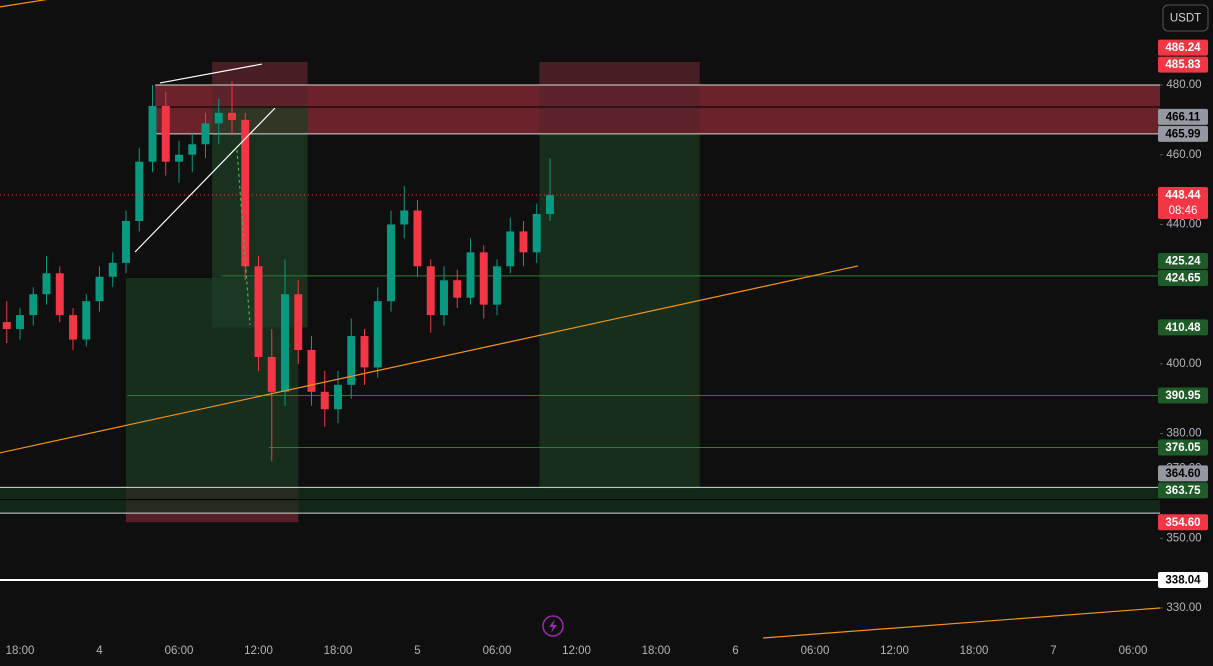  I want to click on x-tick-label: 6, so click(735, 651).